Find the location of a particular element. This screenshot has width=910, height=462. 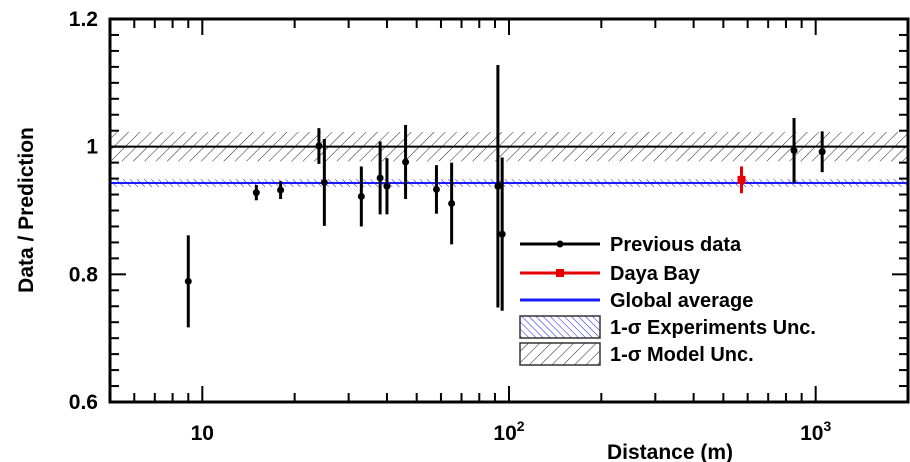

legend-entry: 1-σ Model Unc. is located at coordinates (636, 354).